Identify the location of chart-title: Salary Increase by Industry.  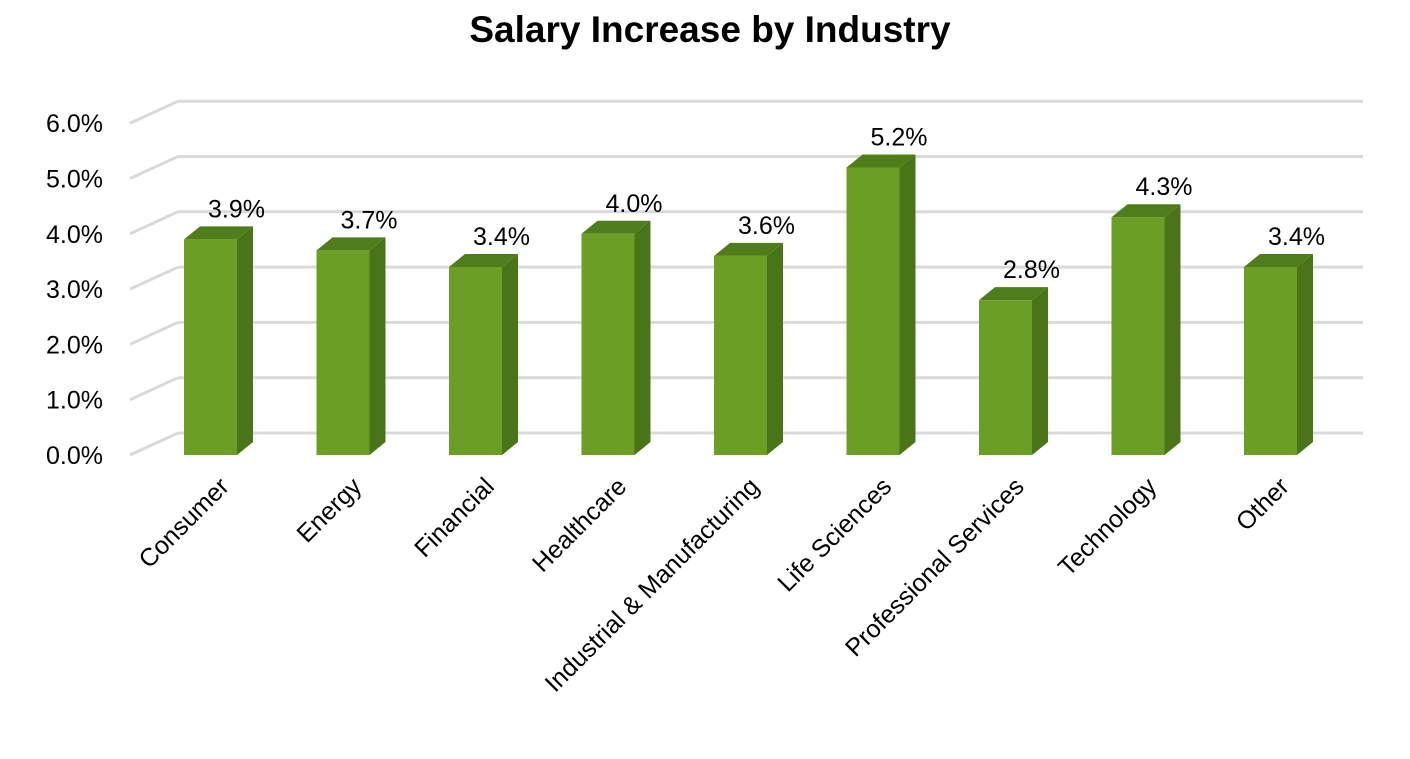
(710, 29).